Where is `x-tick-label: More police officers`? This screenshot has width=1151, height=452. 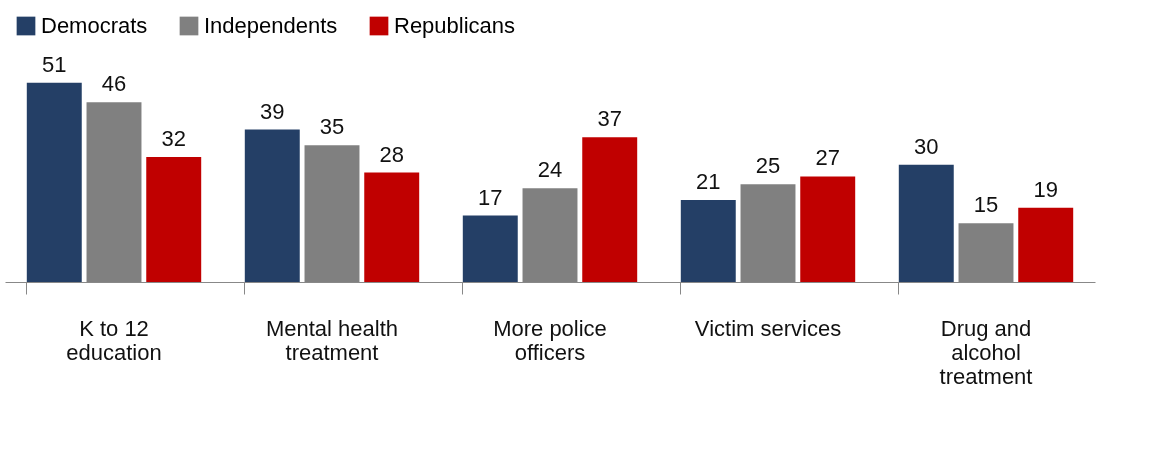
x-tick-label: More police officers is located at coordinates (550, 340).